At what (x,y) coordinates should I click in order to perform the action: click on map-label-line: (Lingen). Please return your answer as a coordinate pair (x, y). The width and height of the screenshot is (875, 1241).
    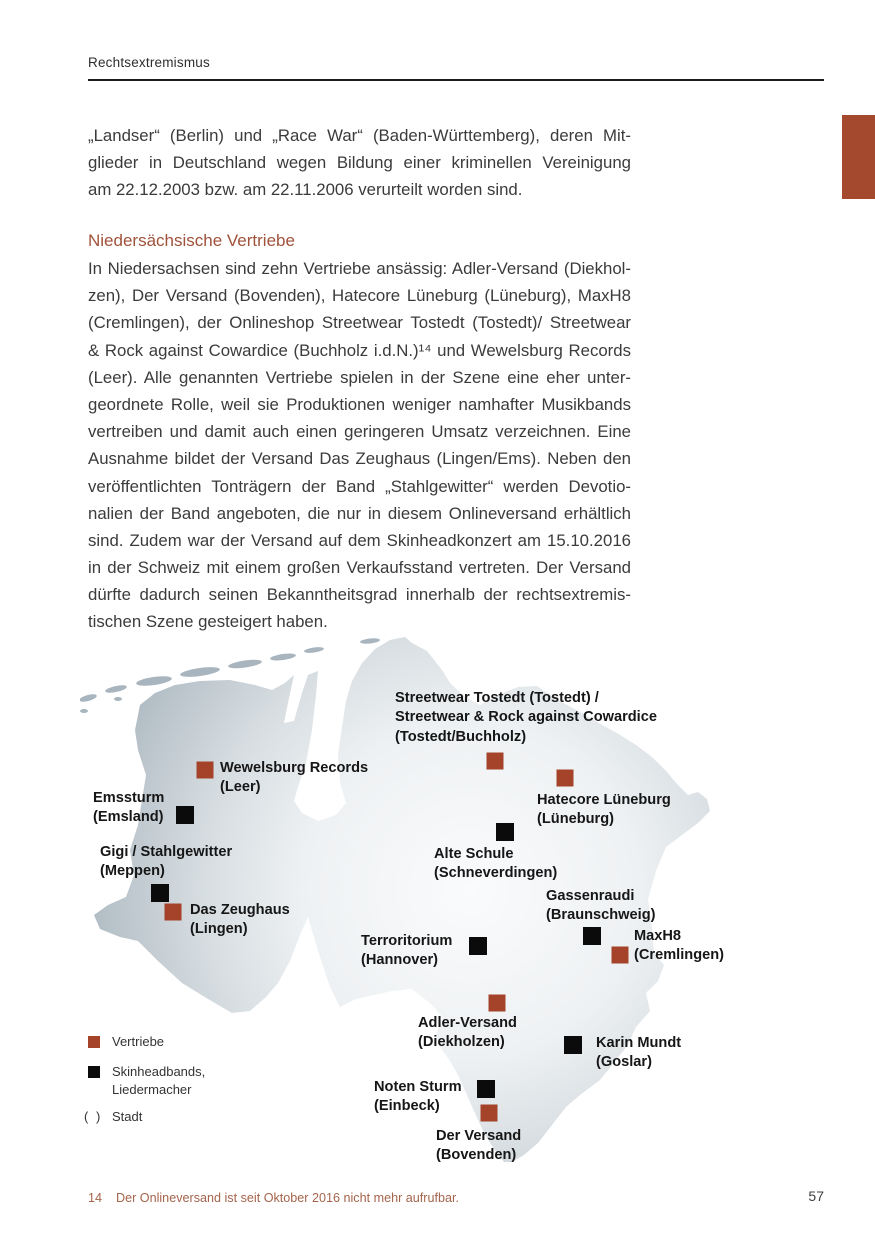
    Looking at the image, I should click on (219, 929).